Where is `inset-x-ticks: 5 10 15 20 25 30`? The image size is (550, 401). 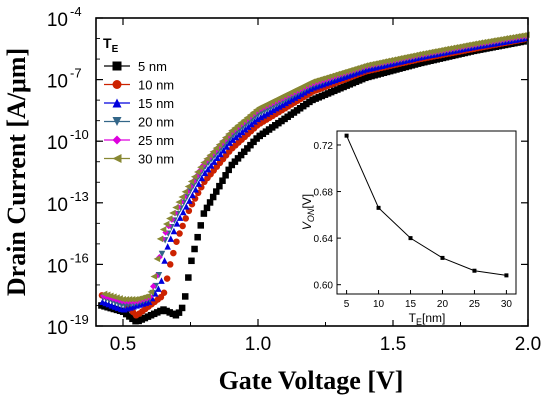
inset-x-ticks: 5 10 15 20 25 30 is located at coordinates (428, 300).